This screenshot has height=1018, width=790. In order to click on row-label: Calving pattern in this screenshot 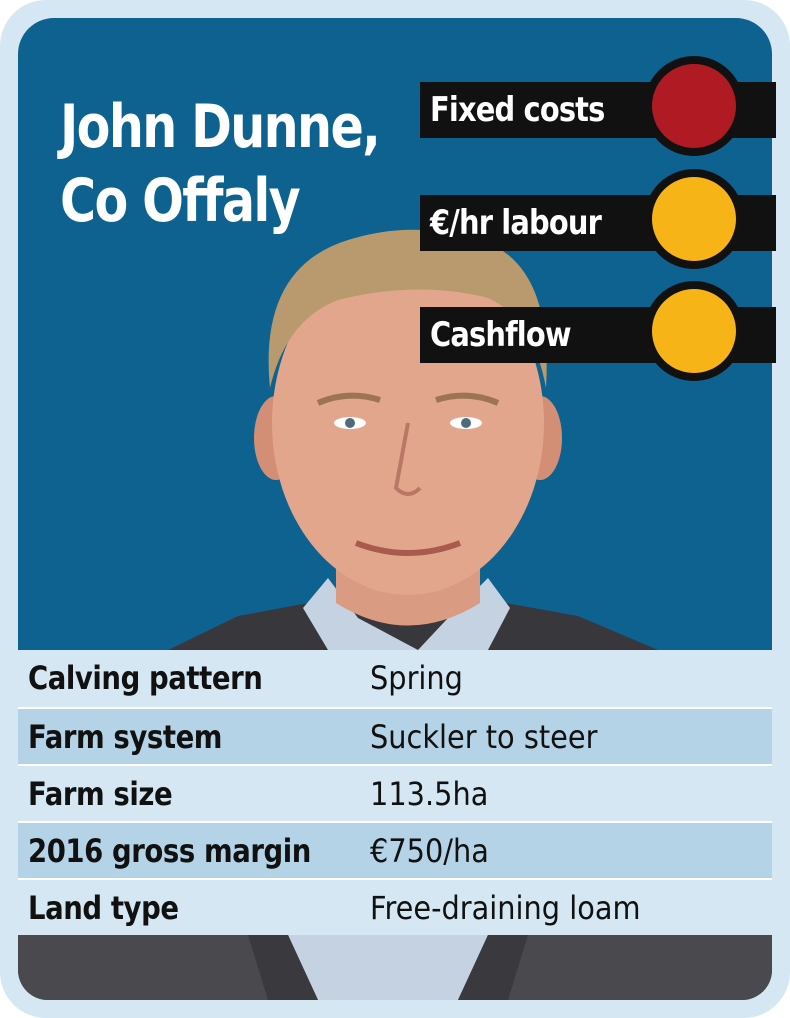, I will do `click(145, 678)`.